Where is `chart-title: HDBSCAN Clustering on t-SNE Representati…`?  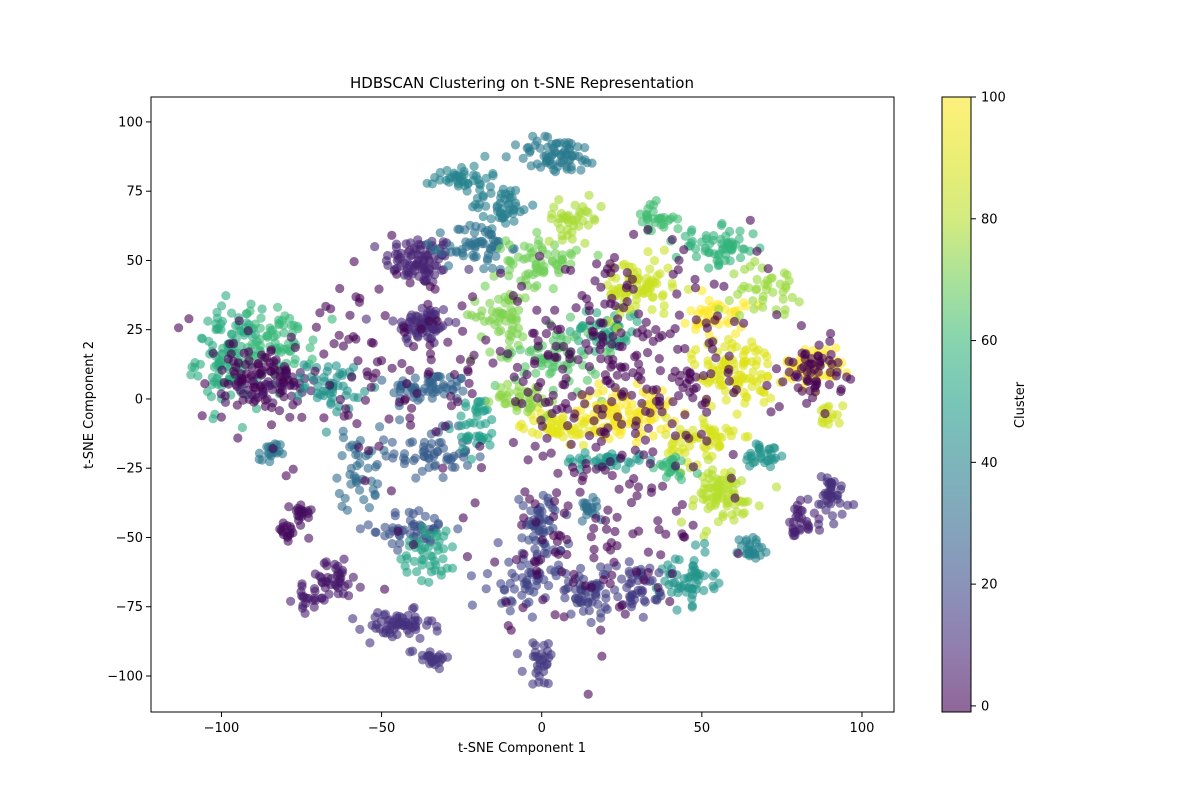
chart-title: HDBSCAN Clustering on t-SNE Representati… is located at coordinates (522, 83).